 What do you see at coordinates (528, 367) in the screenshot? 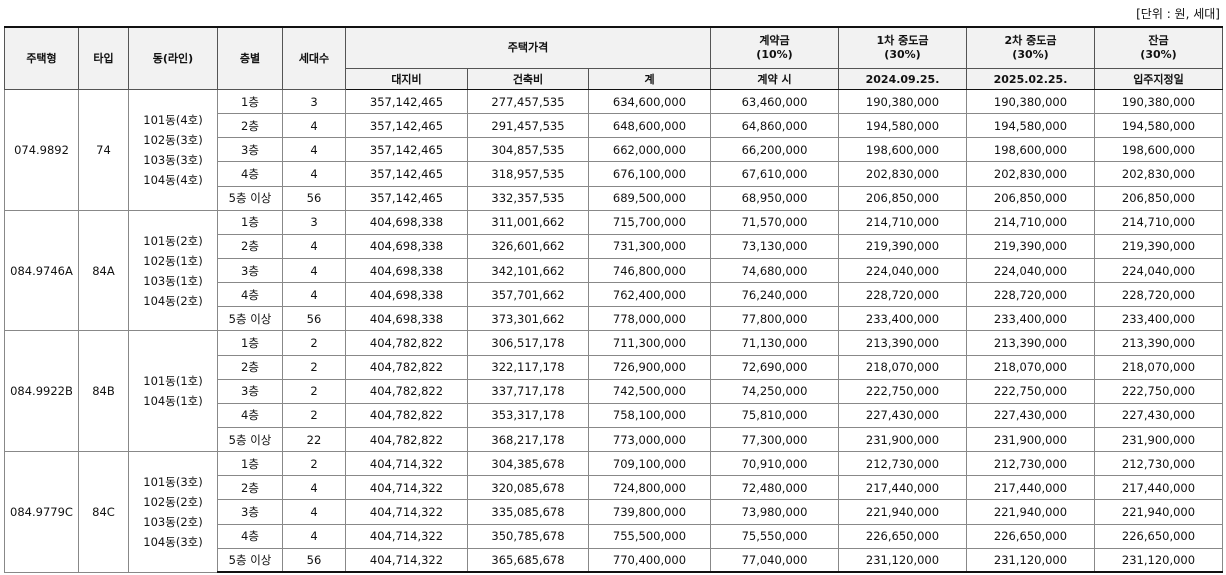
I see `value-cell: 322,117,178` at bounding box center [528, 367].